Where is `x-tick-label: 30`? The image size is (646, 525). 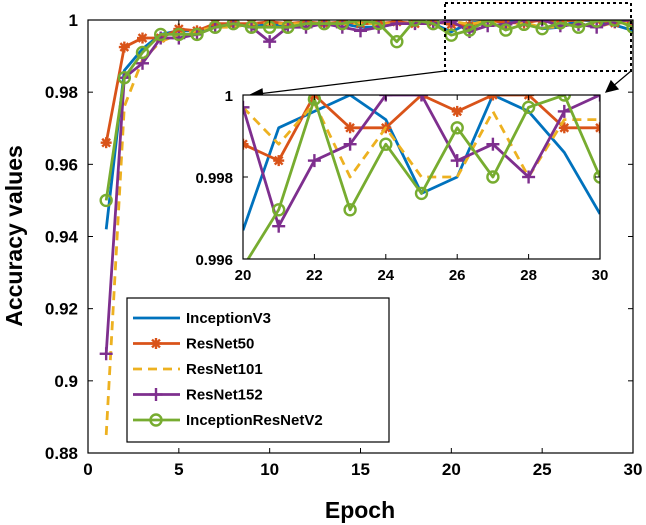 x-tick-label: 30 is located at coordinates (633, 469).